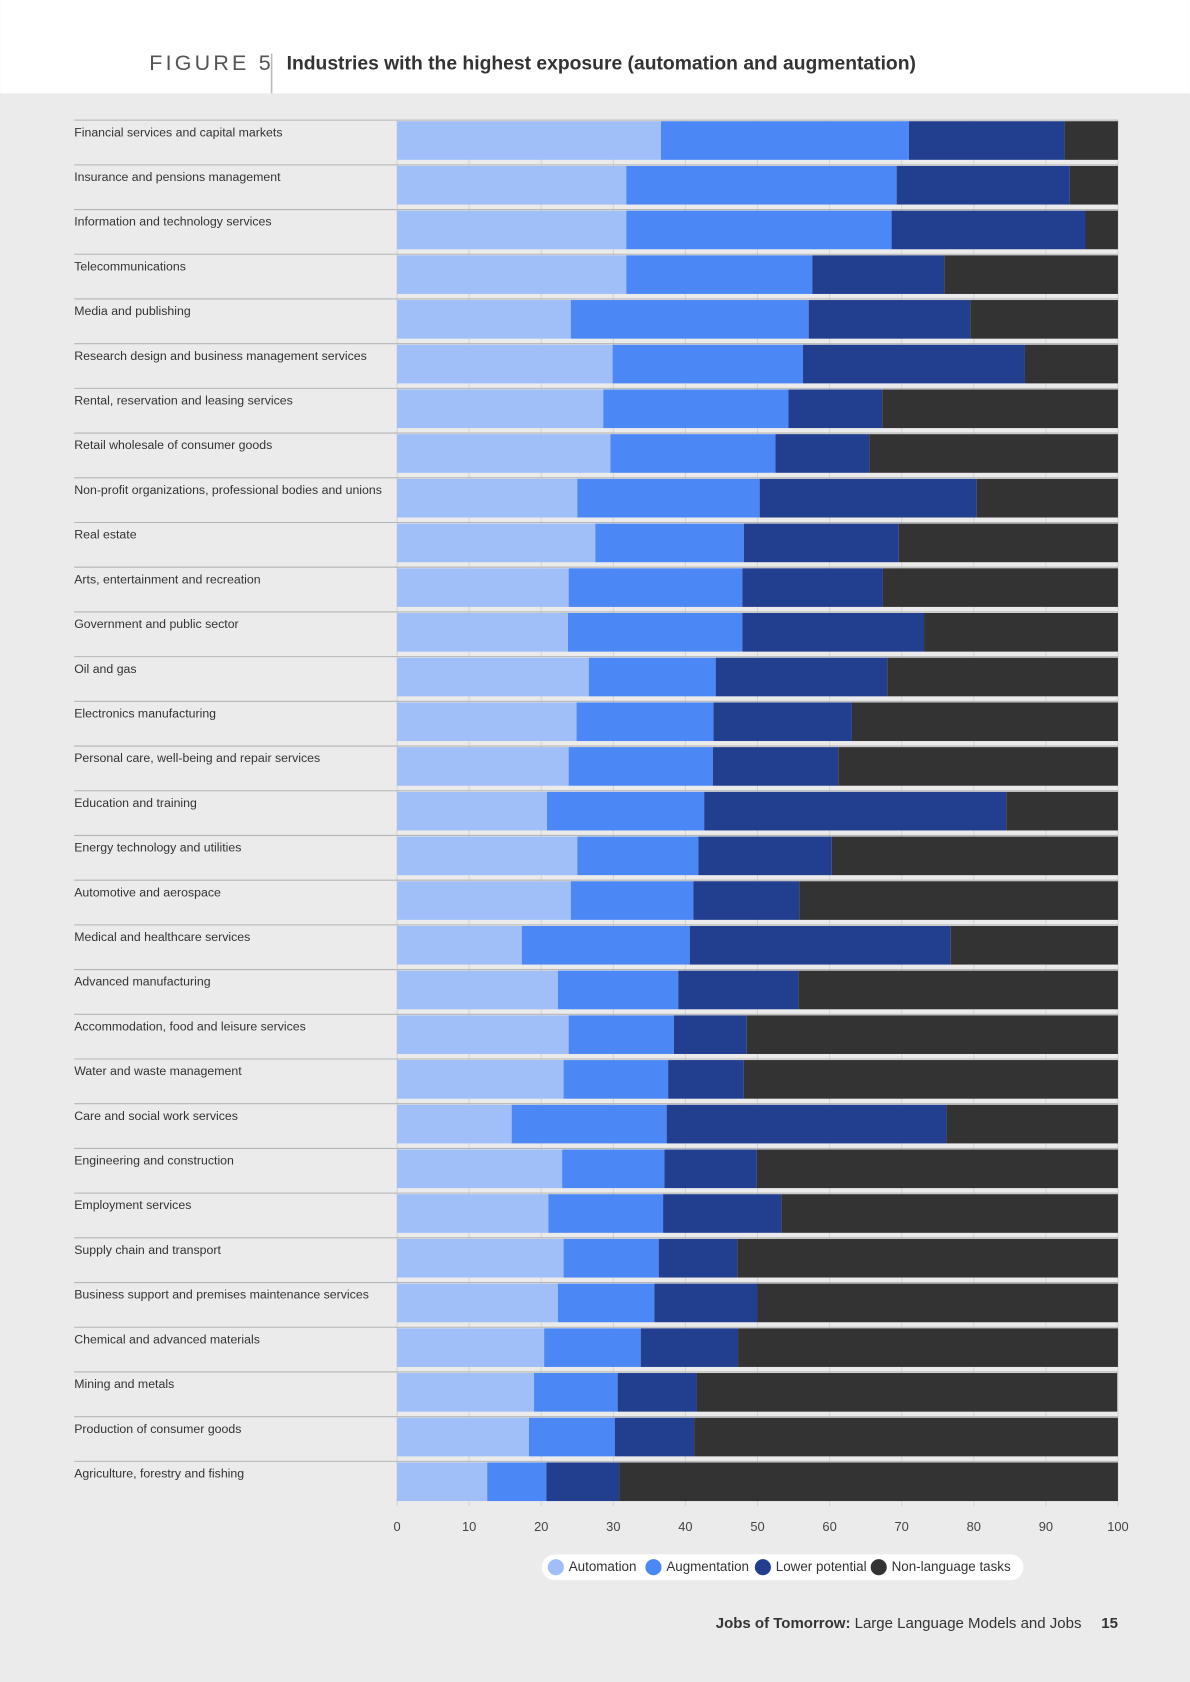 This screenshot has width=1190, height=1682. Describe the element at coordinates (124, 1384) in the screenshot. I see `y-tick-label: Mining and metals` at that location.